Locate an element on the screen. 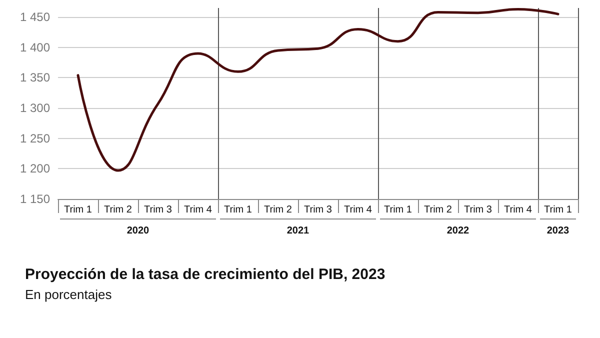 The image size is (600, 338). text: 2021 is located at coordinates (298, 231).